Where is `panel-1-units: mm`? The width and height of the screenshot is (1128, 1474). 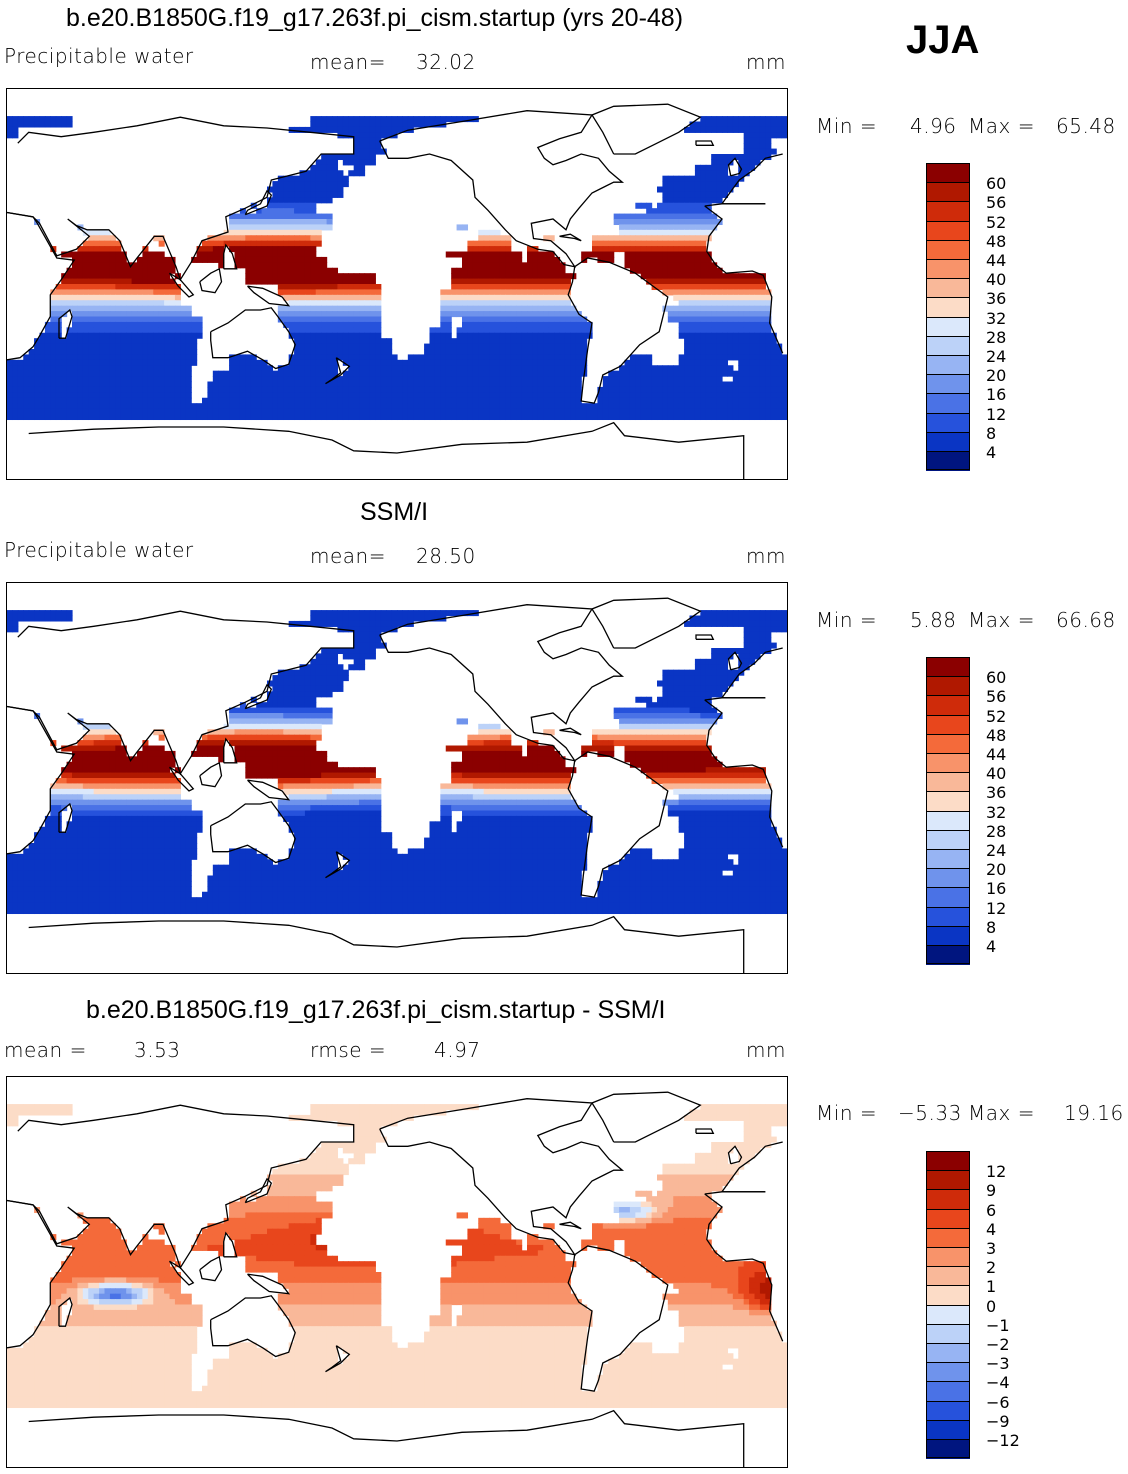
panel-1-units: mm is located at coordinates (766, 62).